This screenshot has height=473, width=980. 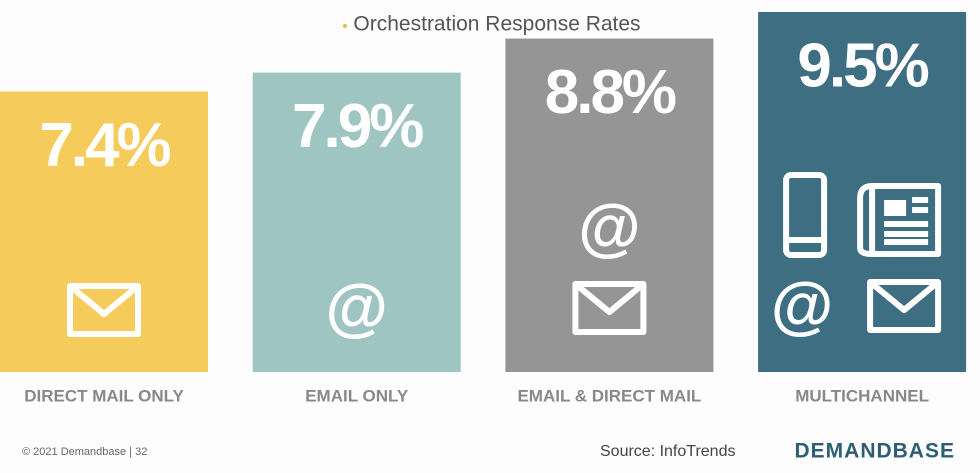 I want to click on paper-fold, so click(x=865, y=220).